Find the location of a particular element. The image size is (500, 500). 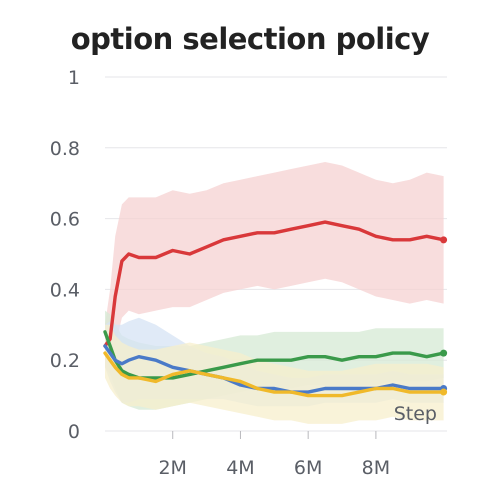

x-tick-label: 2M is located at coordinates (172, 468).